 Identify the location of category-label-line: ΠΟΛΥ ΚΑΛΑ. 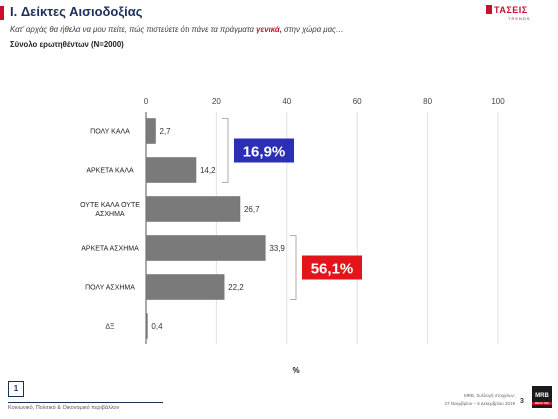
(110, 132).